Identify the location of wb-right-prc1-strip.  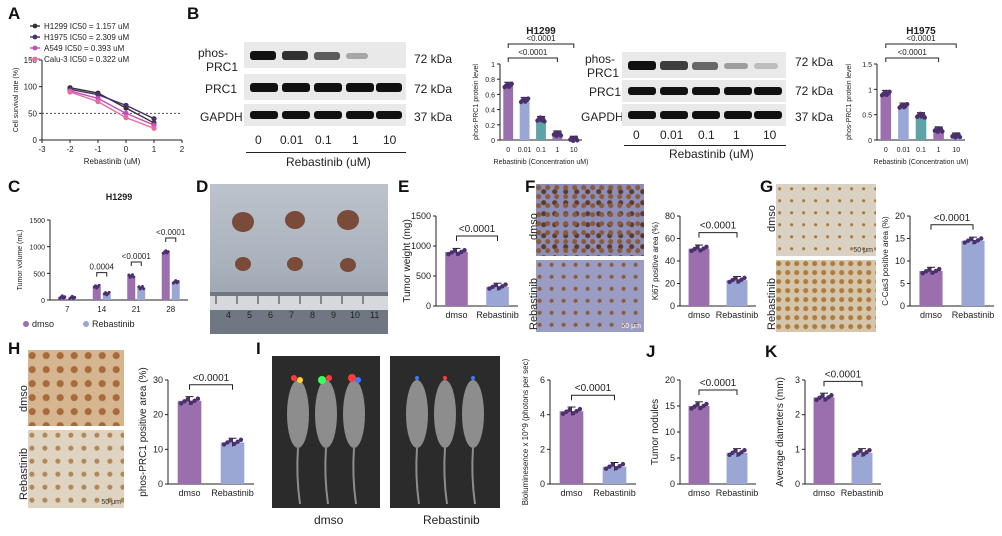
(704, 91).